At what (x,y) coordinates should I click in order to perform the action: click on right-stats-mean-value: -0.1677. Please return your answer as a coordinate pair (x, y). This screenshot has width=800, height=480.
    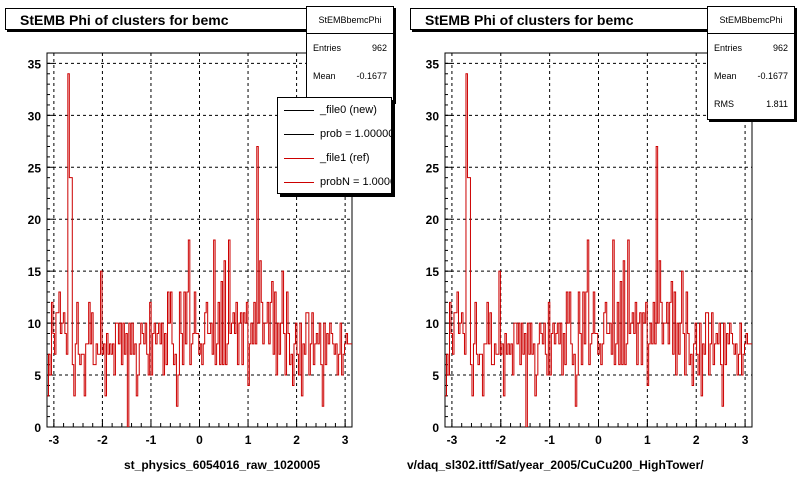
    Looking at the image, I should click on (772, 76).